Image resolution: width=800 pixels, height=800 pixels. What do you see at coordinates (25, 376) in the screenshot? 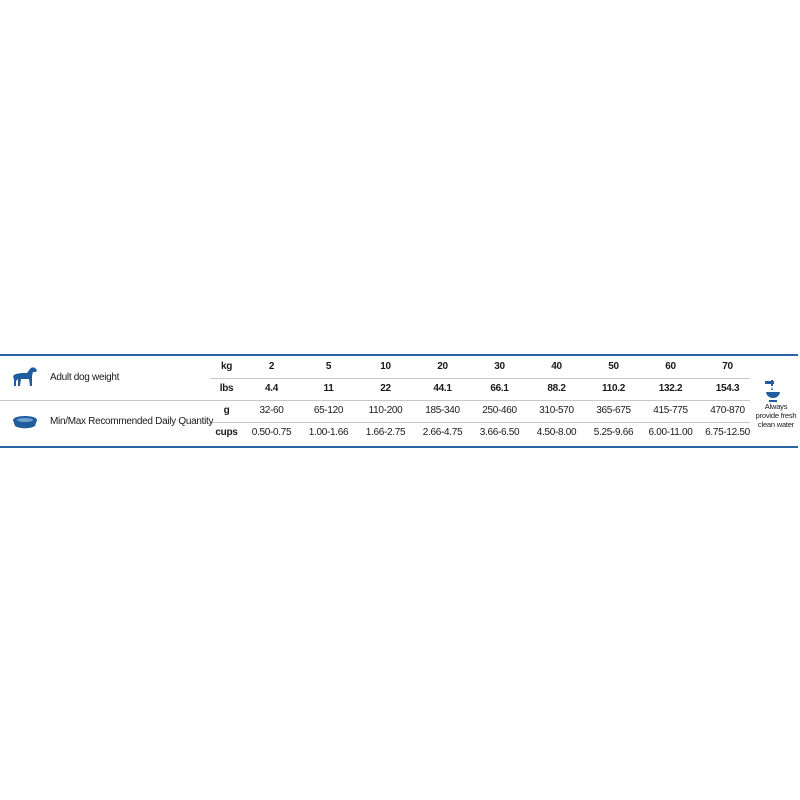
I see `dog-icon` at bounding box center [25, 376].